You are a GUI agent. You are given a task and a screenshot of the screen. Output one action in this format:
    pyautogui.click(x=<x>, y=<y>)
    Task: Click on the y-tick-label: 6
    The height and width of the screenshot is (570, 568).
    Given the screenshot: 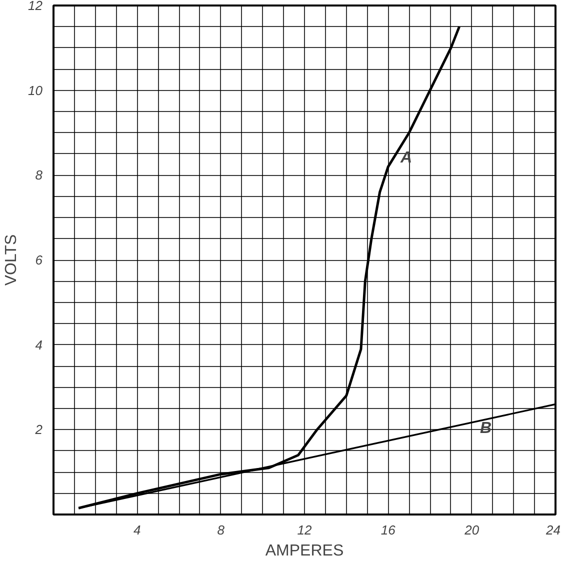 What is the action you would take?
    pyautogui.click(x=39, y=260)
    